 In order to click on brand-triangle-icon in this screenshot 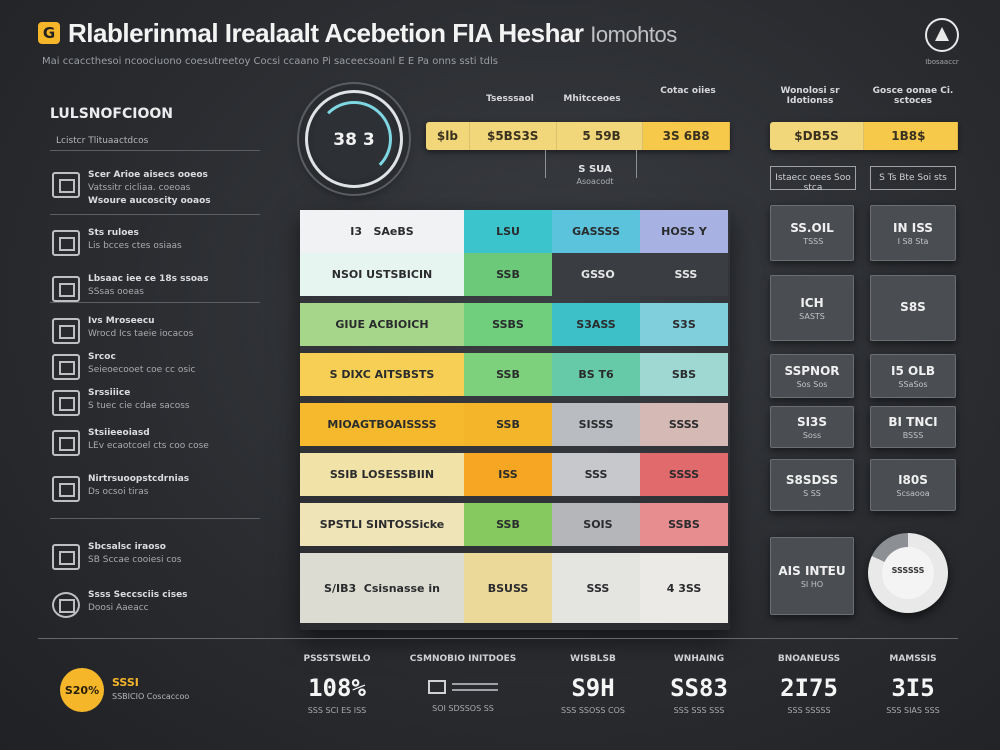, I will do `click(942, 35)`.